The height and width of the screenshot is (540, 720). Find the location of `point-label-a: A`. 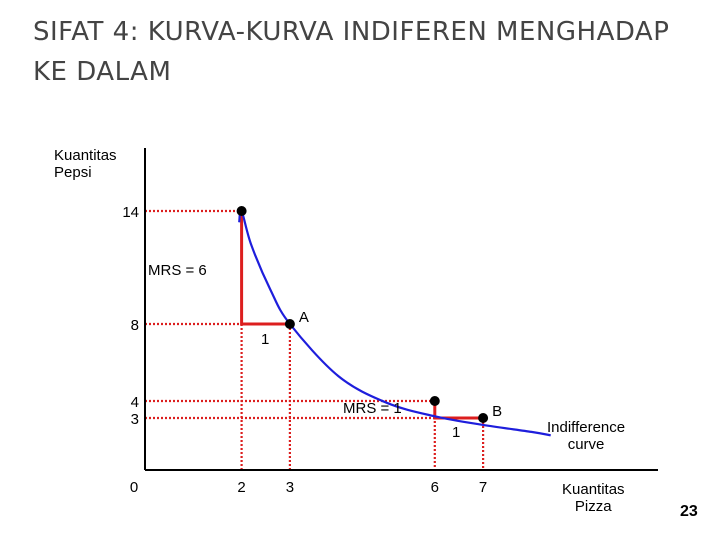

point-label-a: A is located at coordinates (304, 317).